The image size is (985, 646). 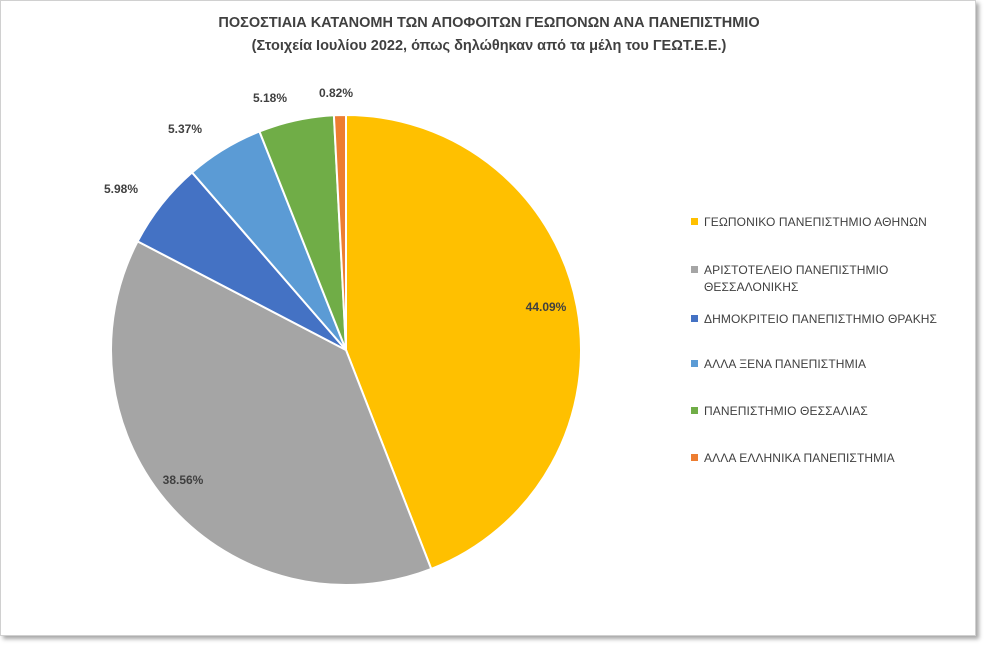 I want to click on data-label-5: 5.18%, so click(x=270, y=98).